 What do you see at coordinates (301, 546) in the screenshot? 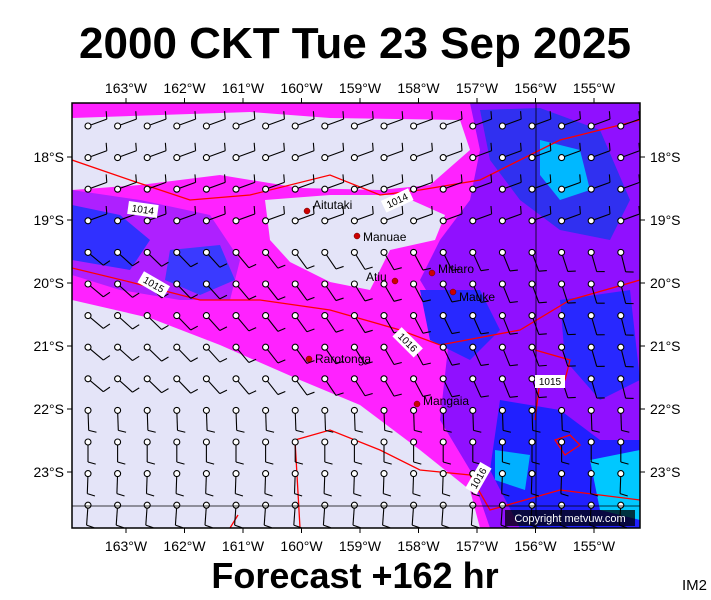
I see `lon-label: 160°W` at bounding box center [301, 546].